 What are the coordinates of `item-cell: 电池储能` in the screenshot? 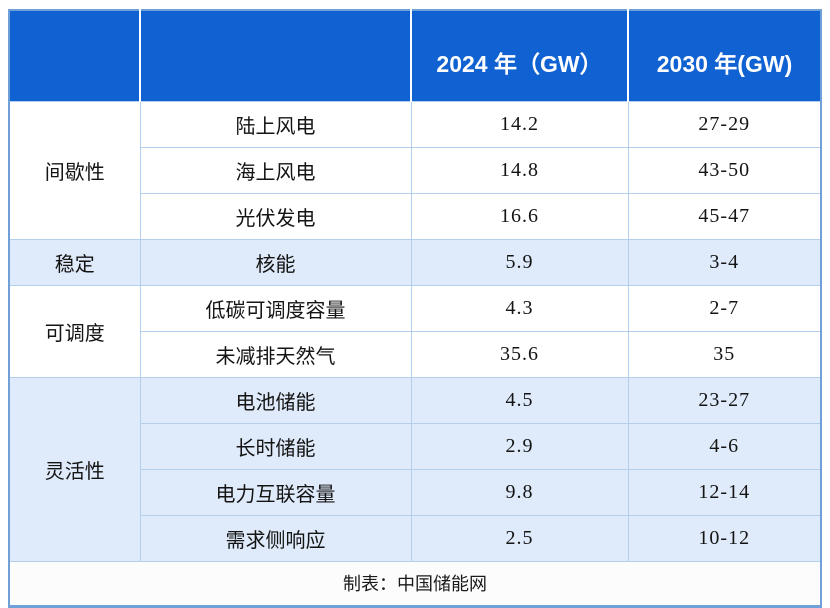 It's located at (275, 400).